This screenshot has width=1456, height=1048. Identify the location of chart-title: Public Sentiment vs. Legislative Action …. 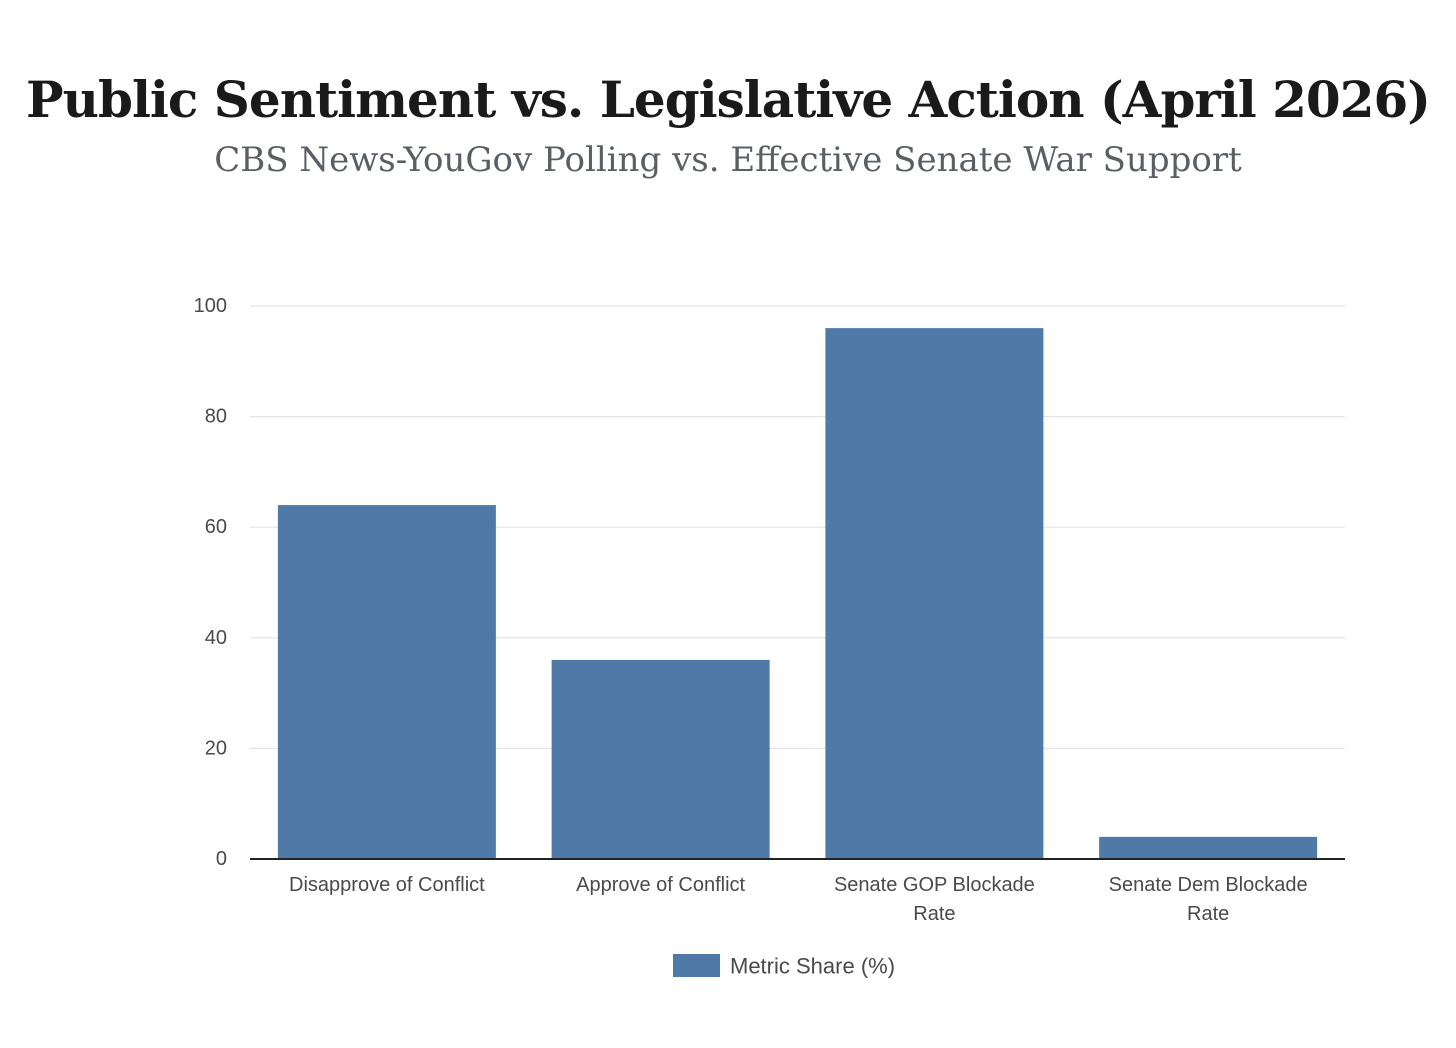
(728, 99).